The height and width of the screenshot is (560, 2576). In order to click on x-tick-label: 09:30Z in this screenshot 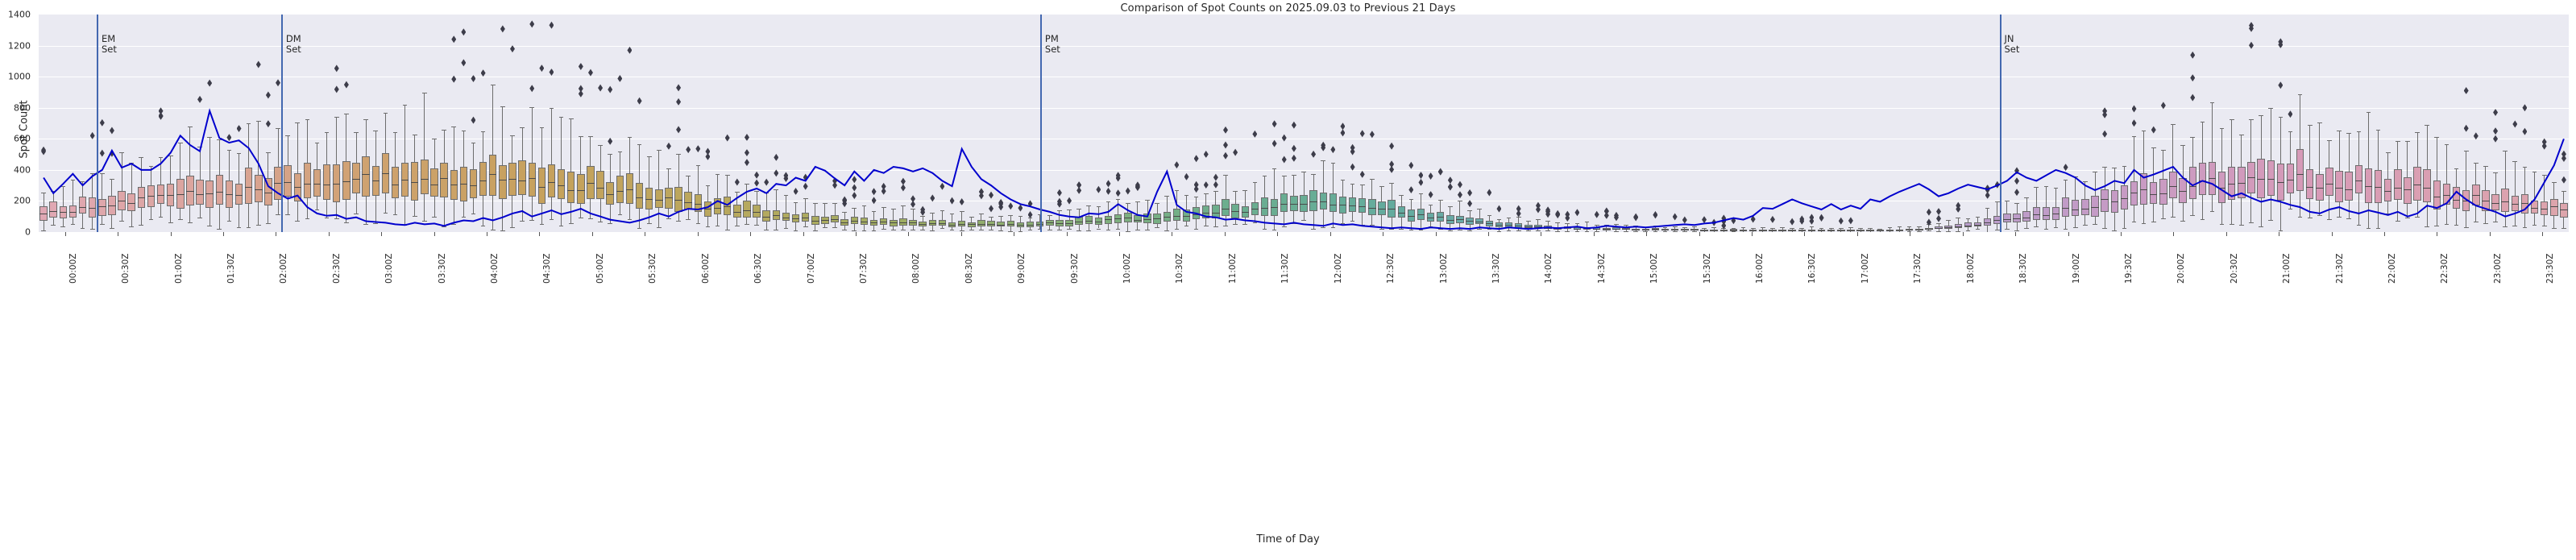, I will do `click(1074, 268)`.